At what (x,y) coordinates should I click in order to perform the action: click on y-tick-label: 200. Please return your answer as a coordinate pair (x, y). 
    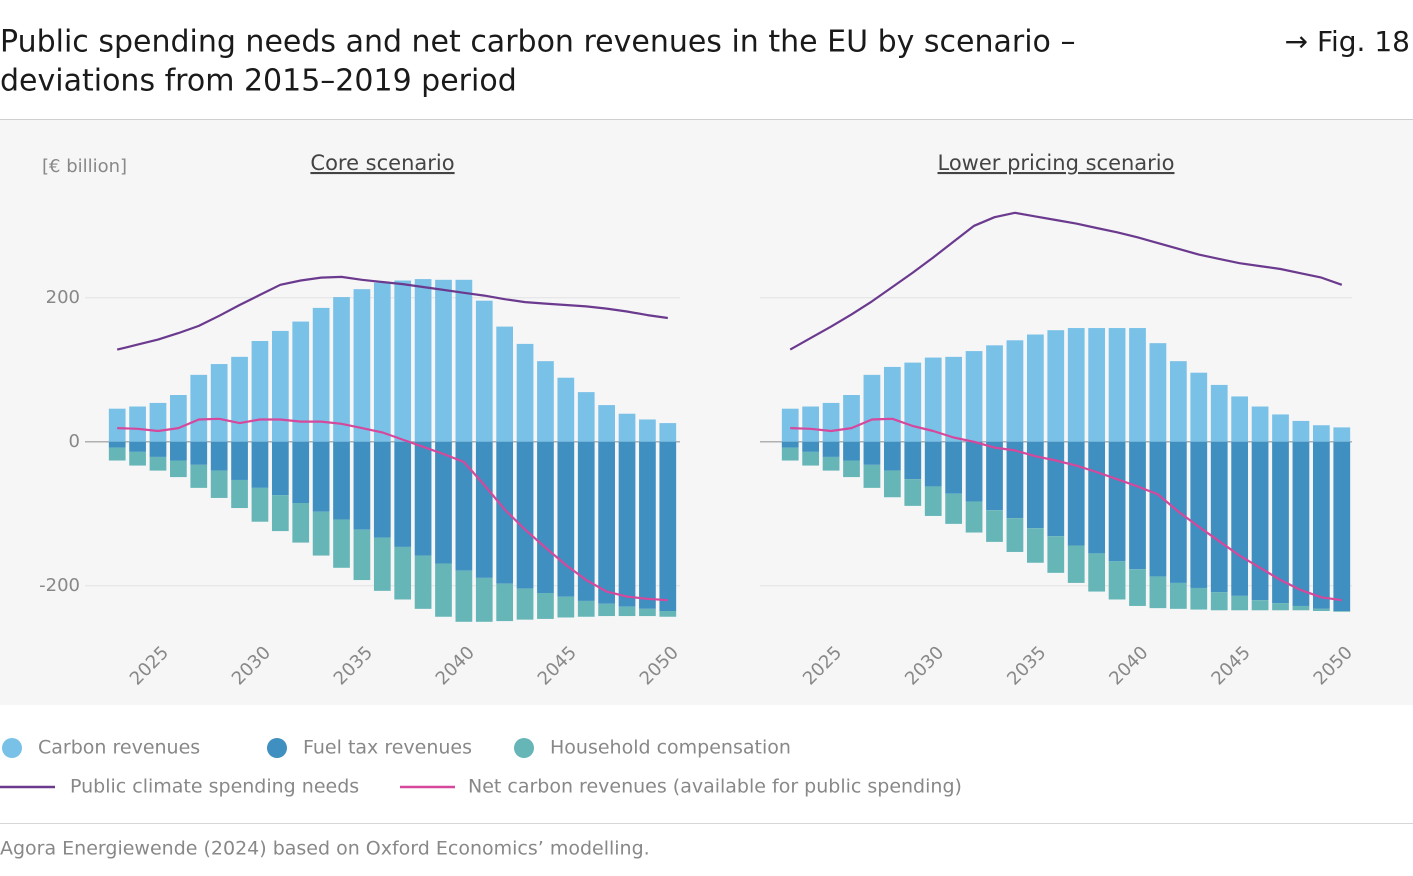
    Looking at the image, I should click on (63, 297).